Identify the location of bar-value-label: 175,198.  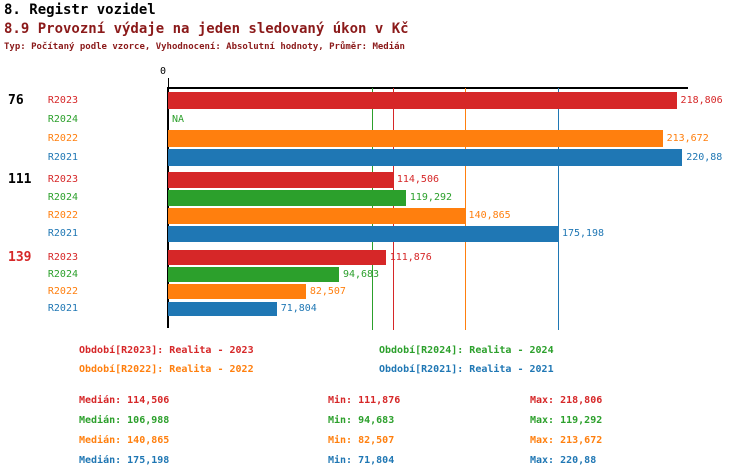
(583, 234).